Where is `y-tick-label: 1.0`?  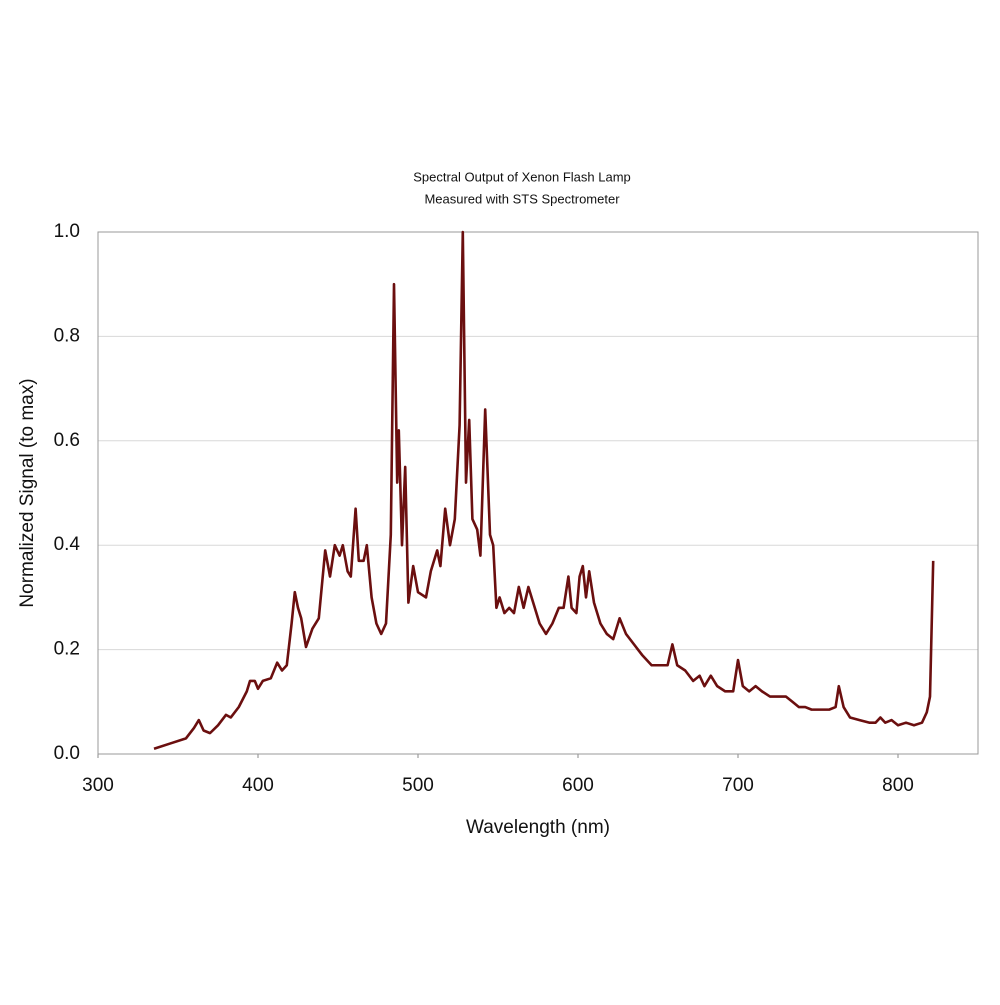
y-tick-label: 1.0 is located at coordinates (67, 231).